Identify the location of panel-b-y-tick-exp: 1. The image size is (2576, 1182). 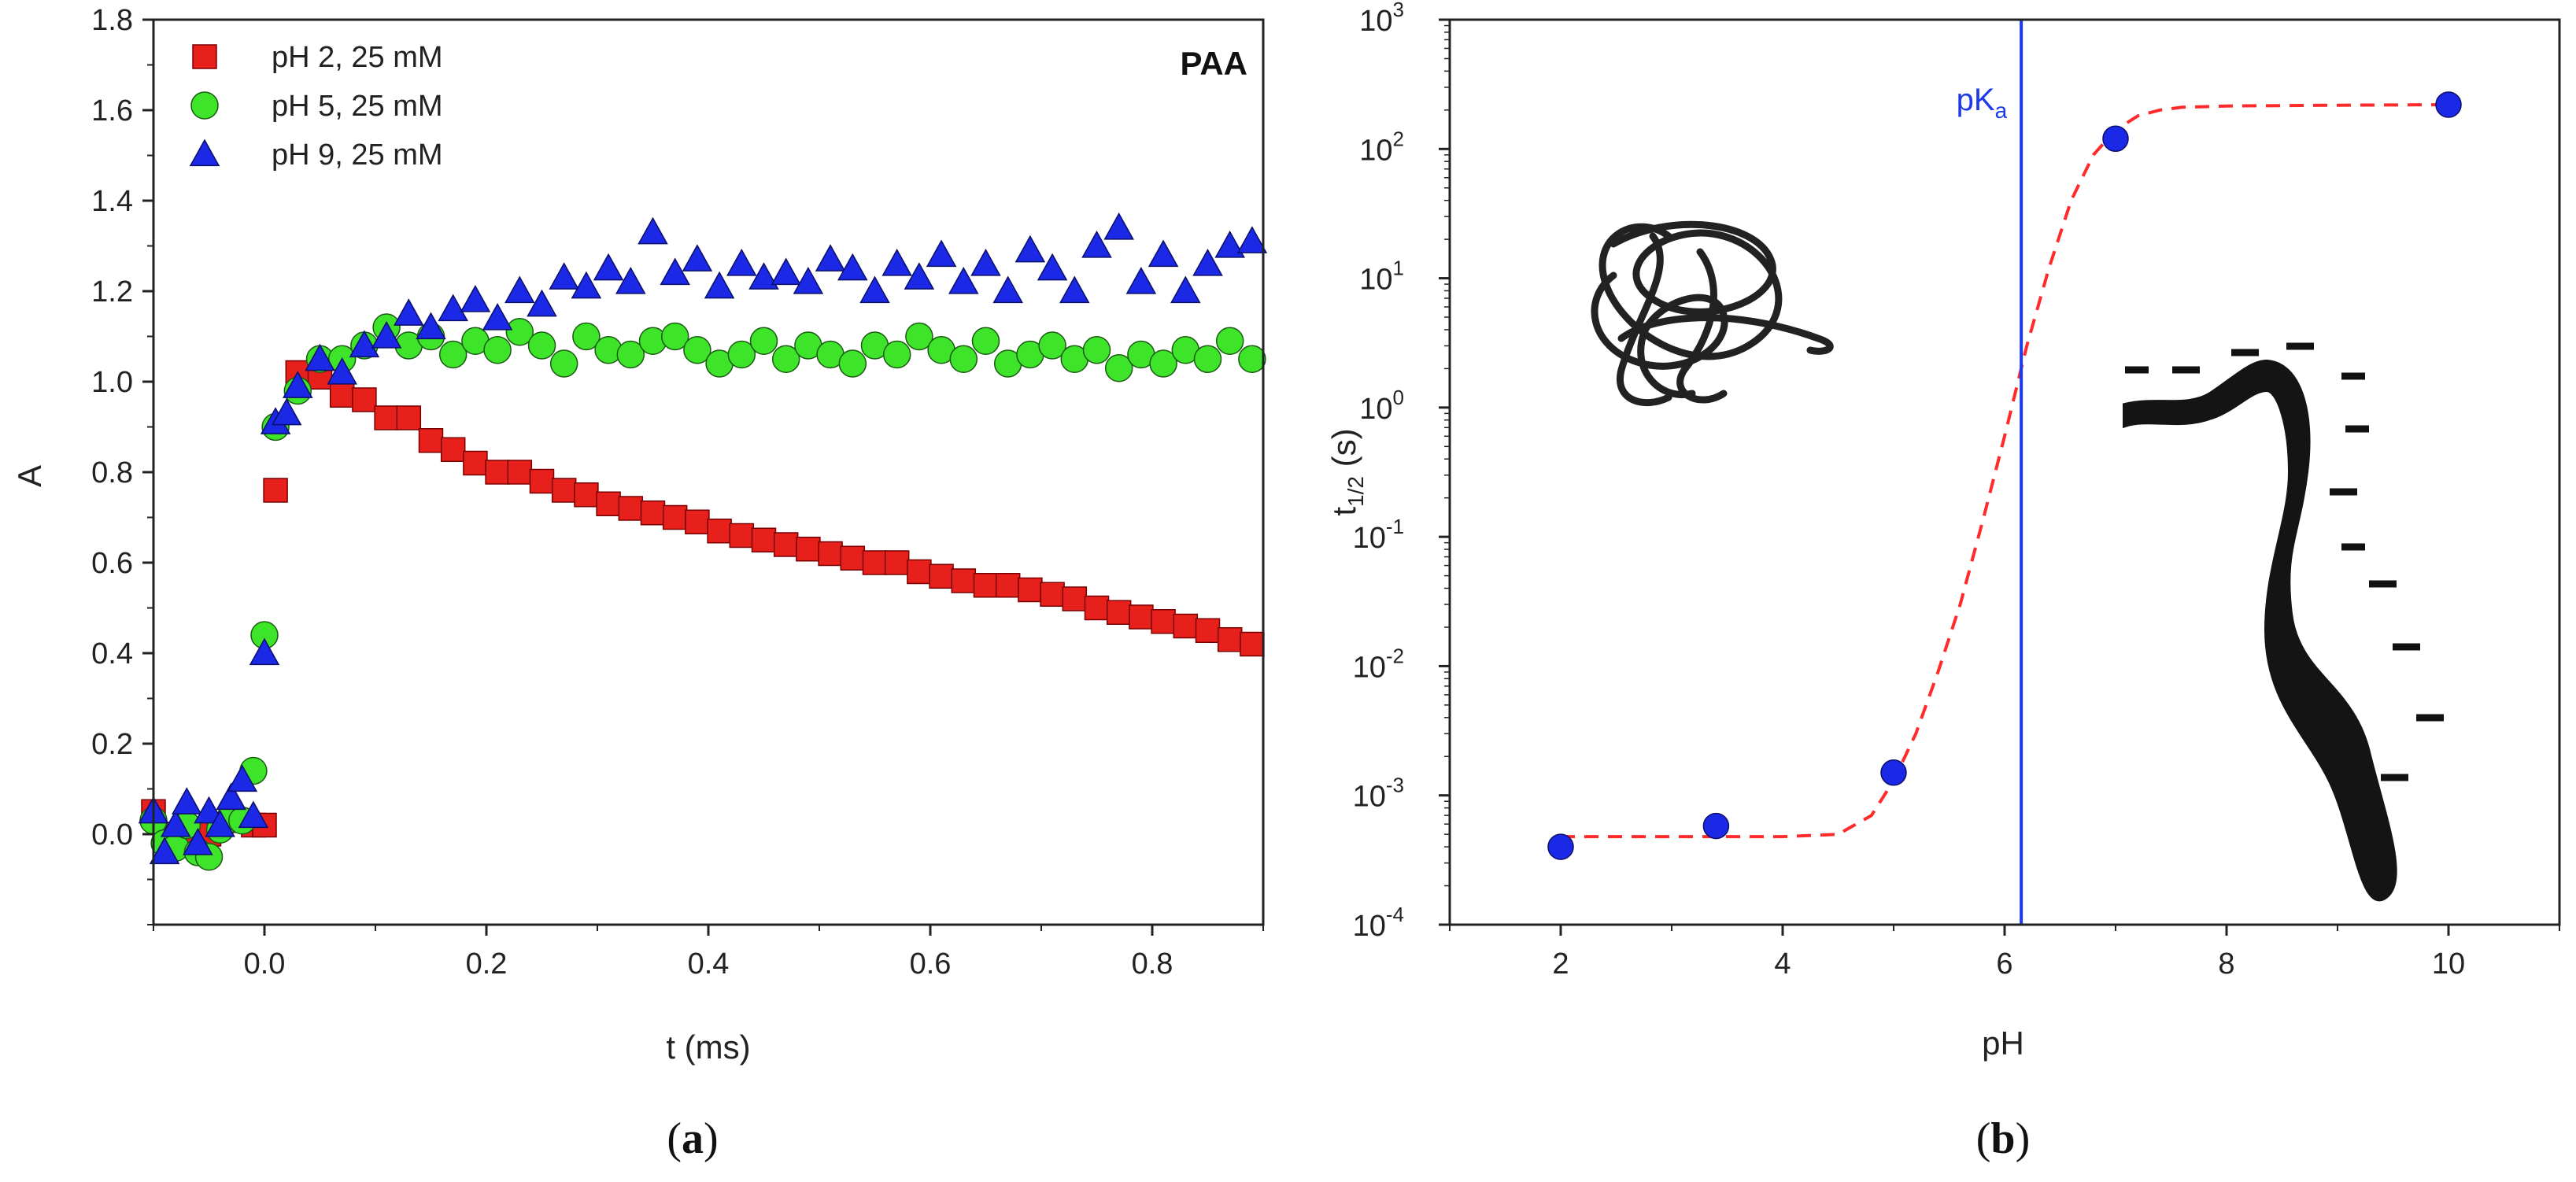
(1398, 268).